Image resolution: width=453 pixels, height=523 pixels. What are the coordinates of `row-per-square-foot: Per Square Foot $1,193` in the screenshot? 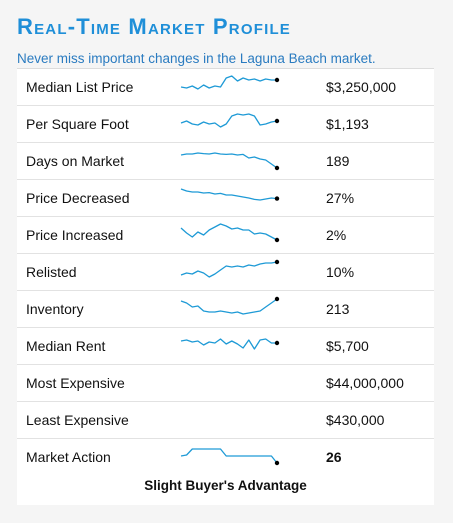 It's located at (225, 124).